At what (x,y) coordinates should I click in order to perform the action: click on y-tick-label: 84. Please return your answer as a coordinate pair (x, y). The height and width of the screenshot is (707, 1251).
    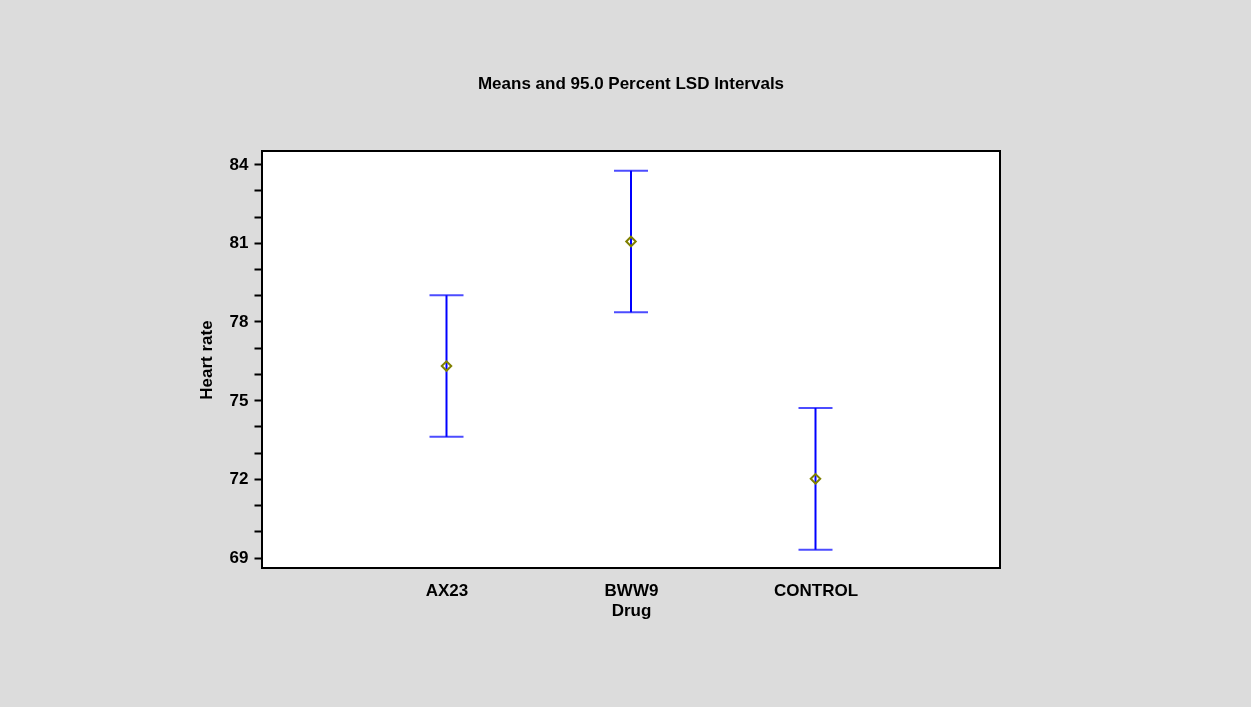
    Looking at the image, I should click on (239, 164).